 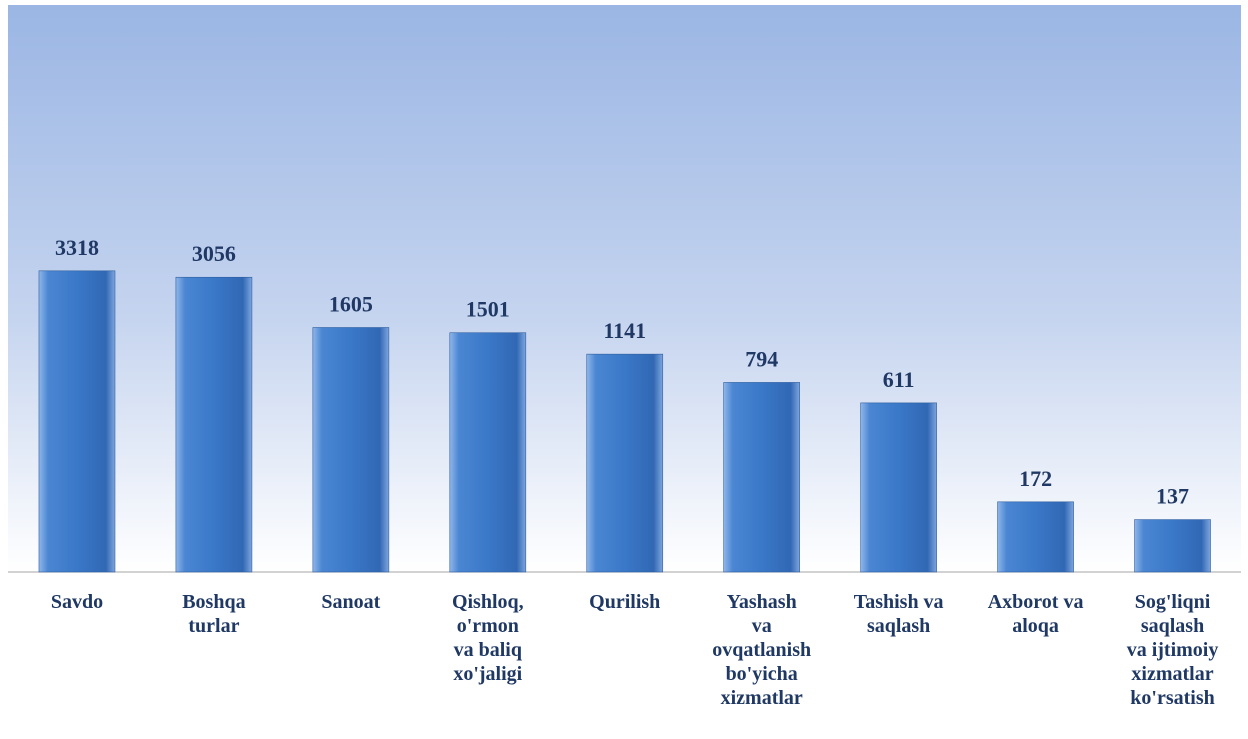 What do you see at coordinates (1172, 496) in the screenshot?
I see `value-label: 137` at bounding box center [1172, 496].